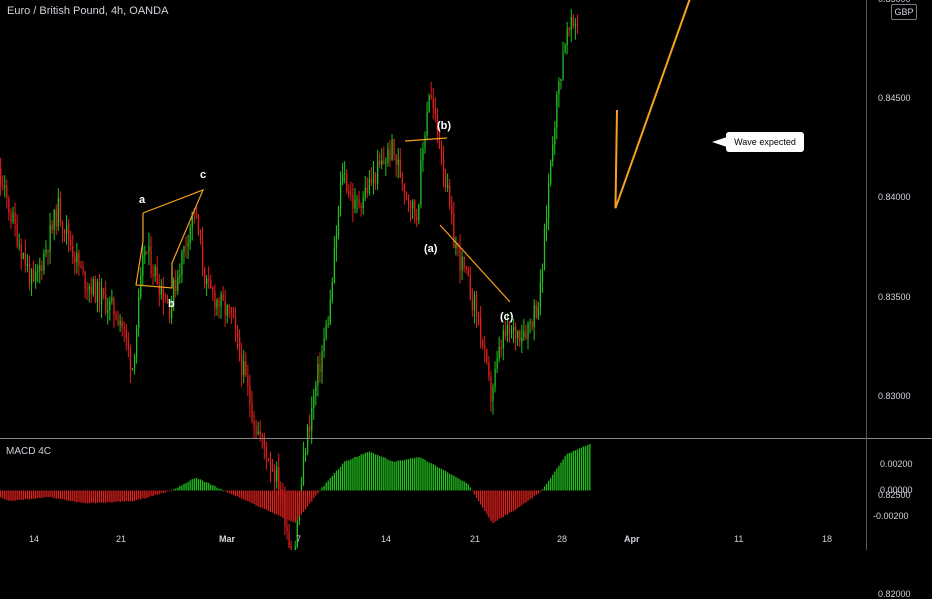 The height and width of the screenshot is (599, 932). What do you see at coordinates (203, 175) in the screenshot?
I see `wave-label: c` at bounding box center [203, 175].